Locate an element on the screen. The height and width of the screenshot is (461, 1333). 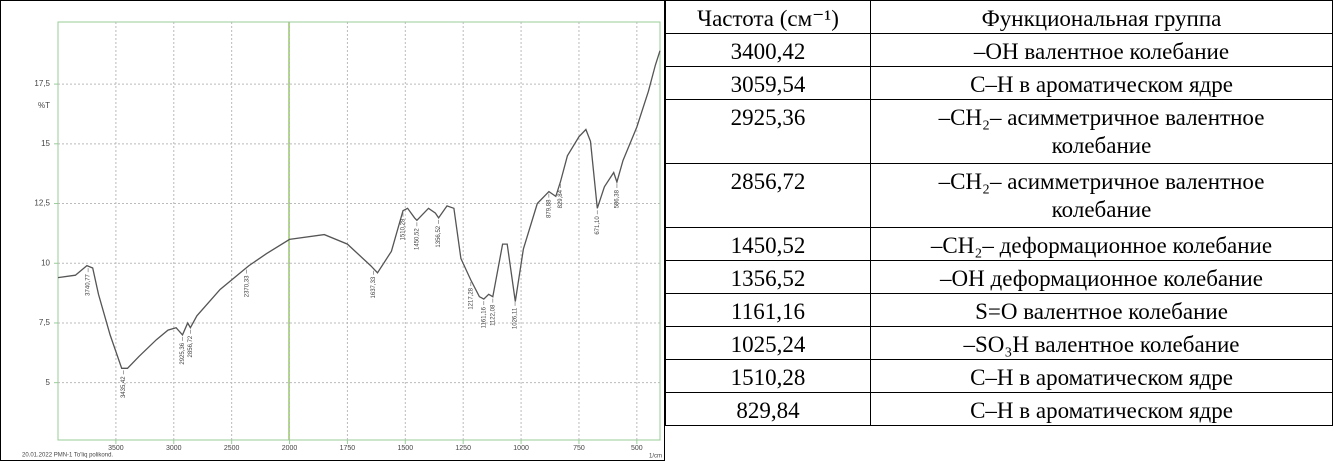
header-row: Частота (см⁻¹) Функциональная группа is located at coordinates (999, 17).